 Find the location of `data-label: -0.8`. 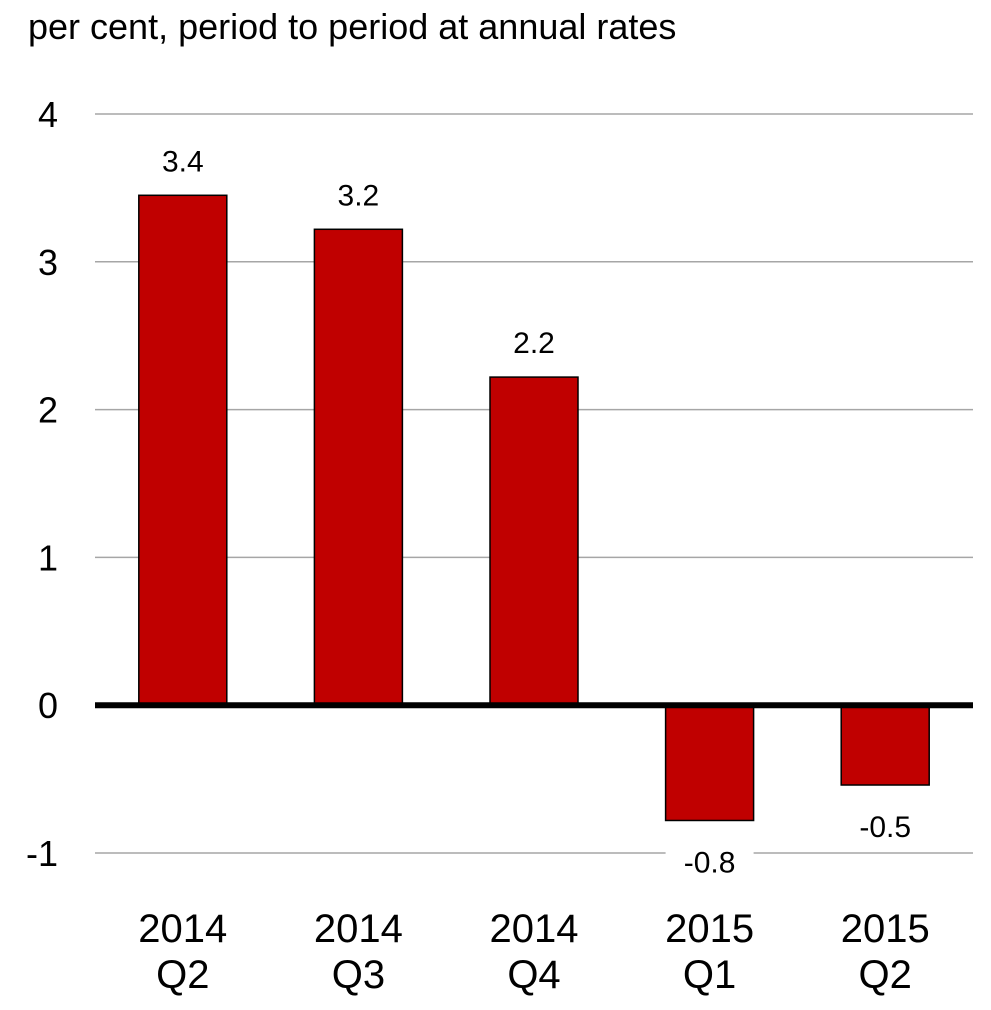

data-label: -0.8 is located at coordinates (710, 862).